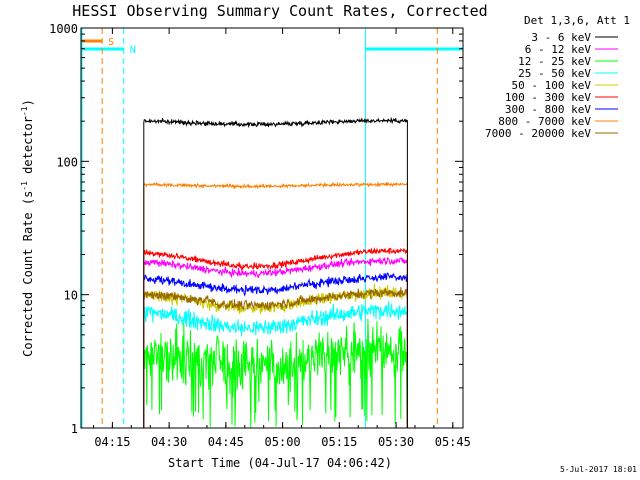 The width and height of the screenshot is (640, 480). Describe the element at coordinates (554, 61) in the screenshot. I see `legend-label: 12 - 25 keV` at that location.